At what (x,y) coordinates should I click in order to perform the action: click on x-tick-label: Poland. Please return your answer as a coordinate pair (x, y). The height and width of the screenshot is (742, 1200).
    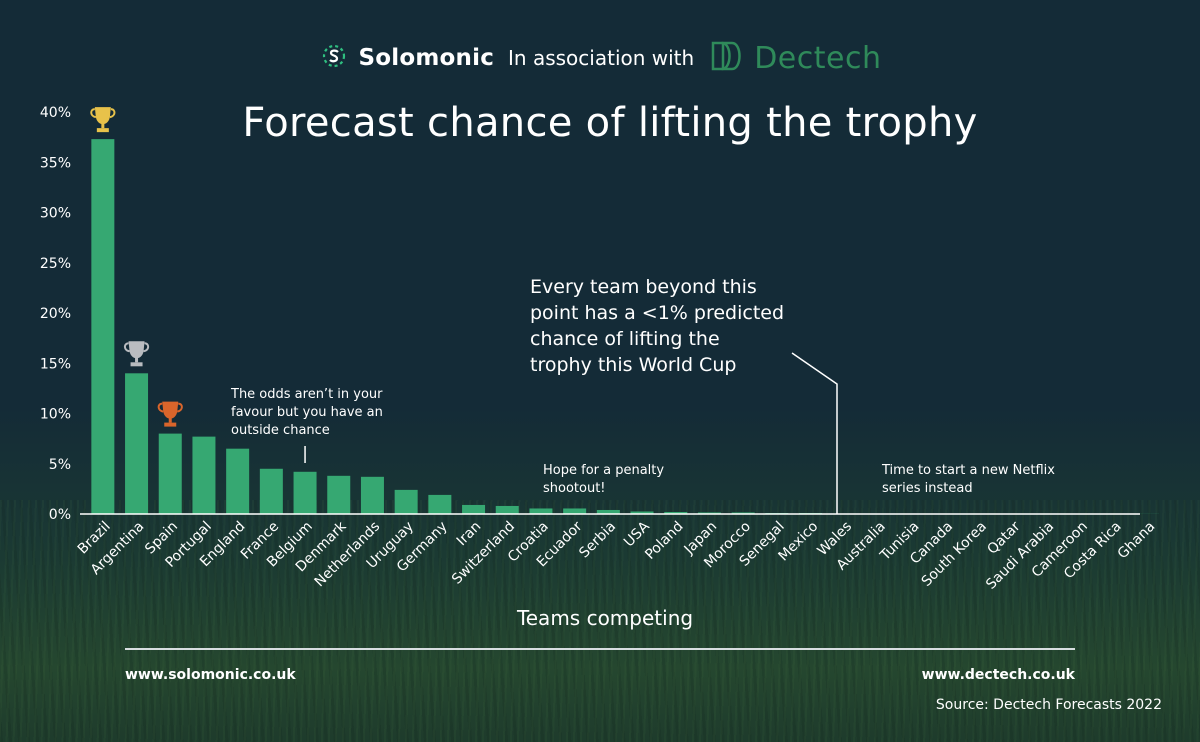
    Looking at the image, I should click on (664, 541).